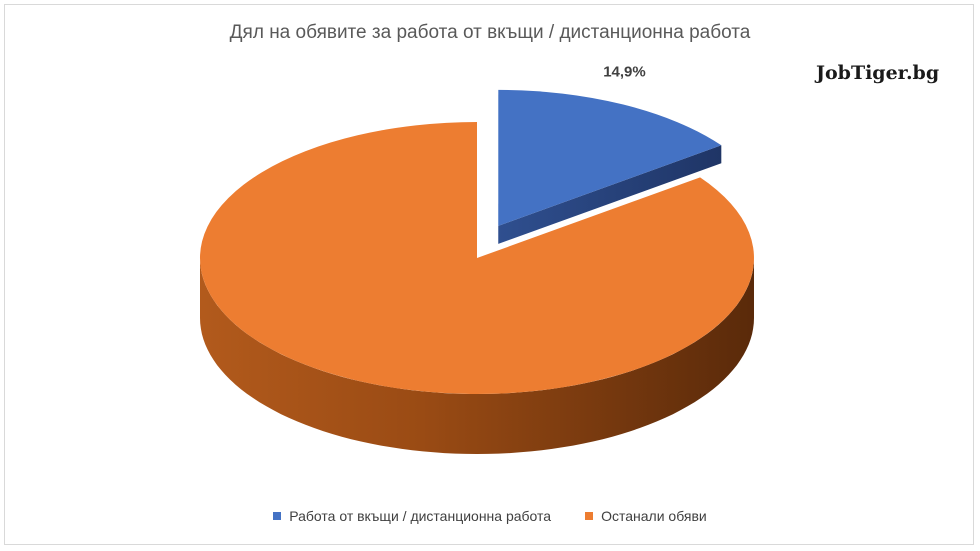  I want to click on legend-swatch-other, so click(589, 516).